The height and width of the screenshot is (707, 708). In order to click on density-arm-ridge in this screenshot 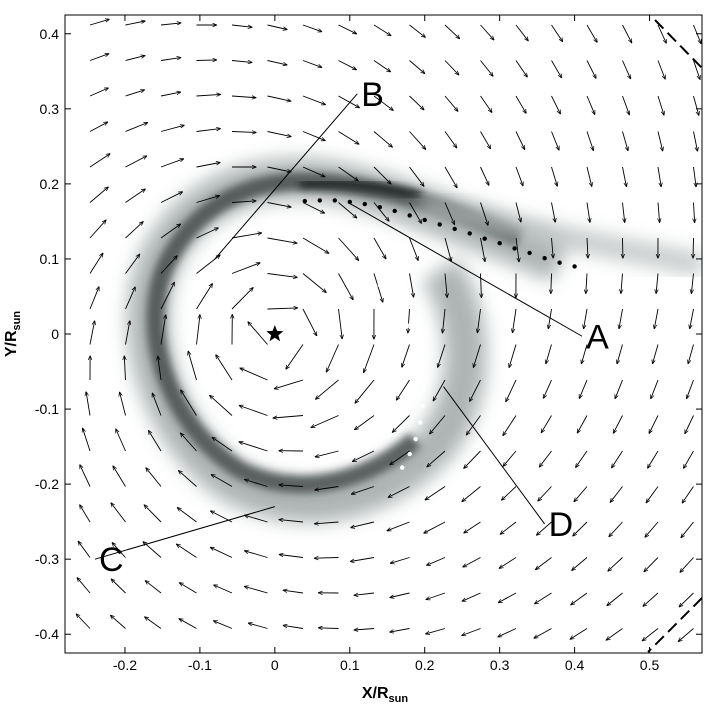, I will do `click(360, 190)`.